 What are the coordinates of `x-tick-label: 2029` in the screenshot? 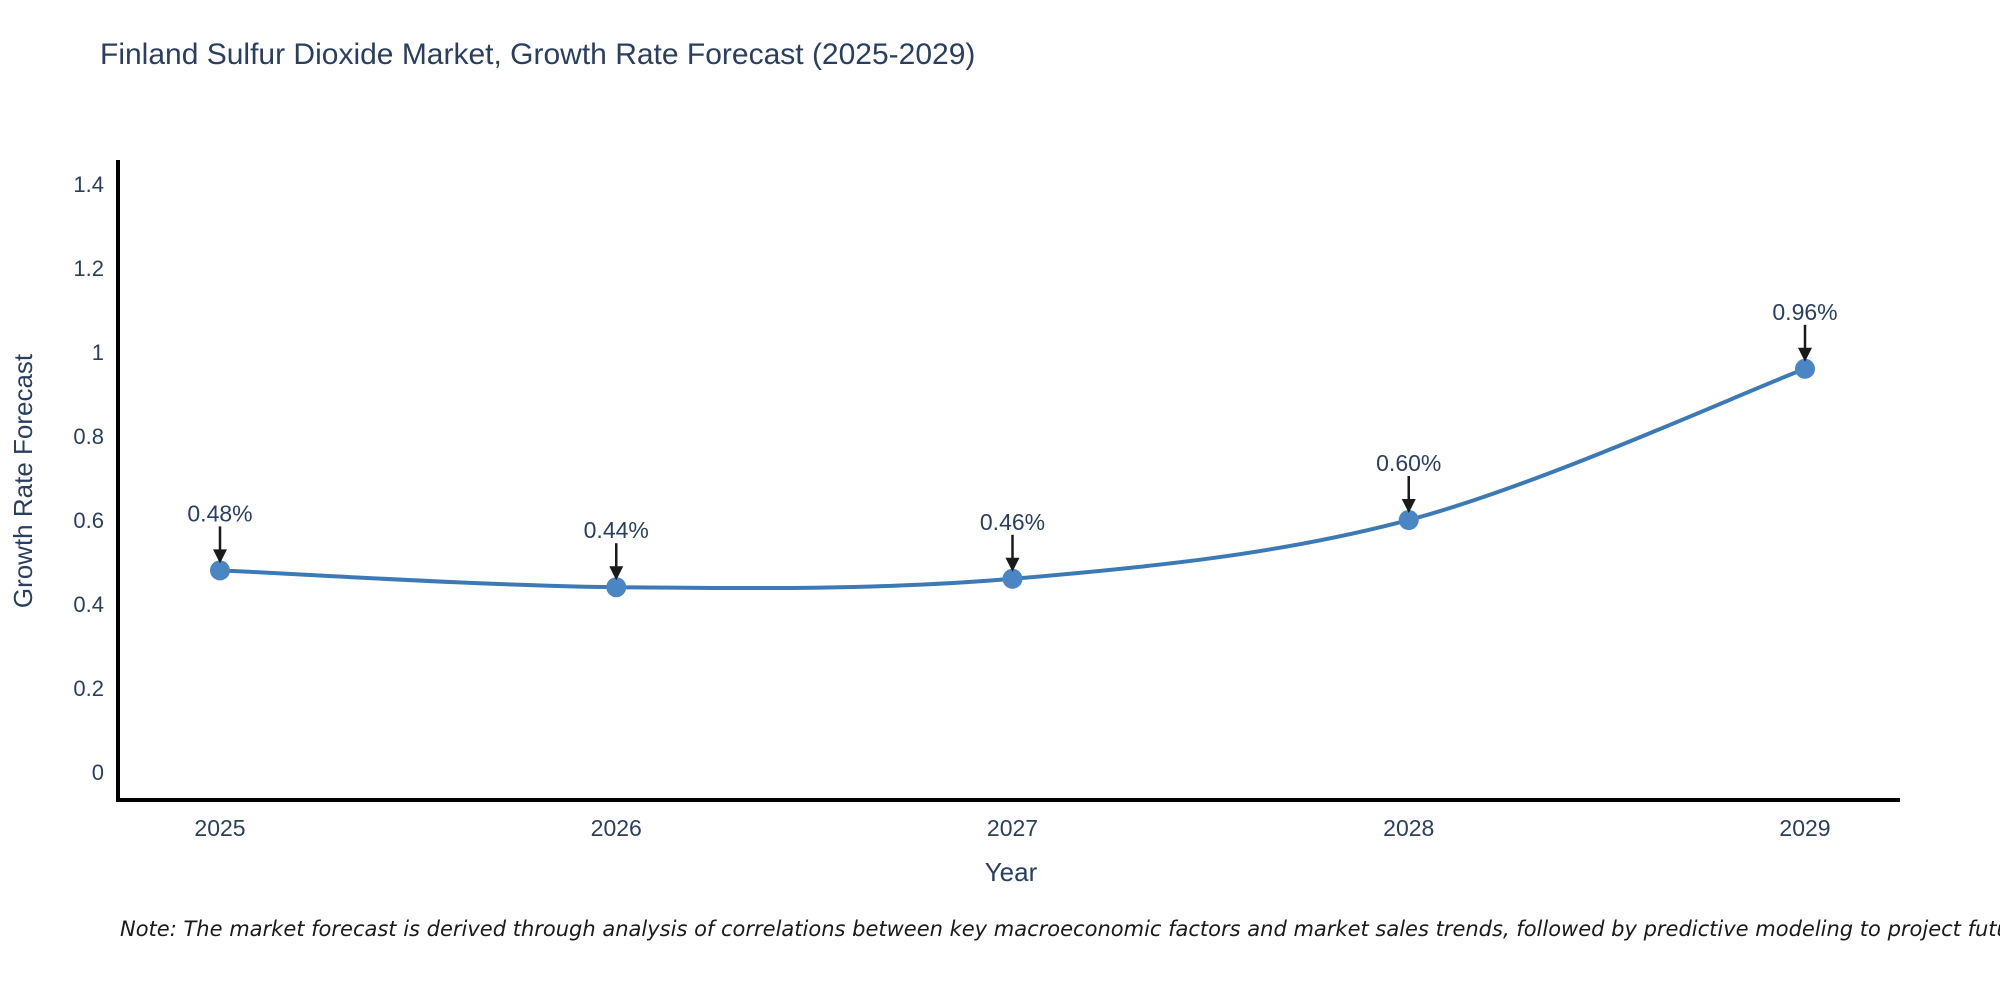 It's located at (1804, 828).